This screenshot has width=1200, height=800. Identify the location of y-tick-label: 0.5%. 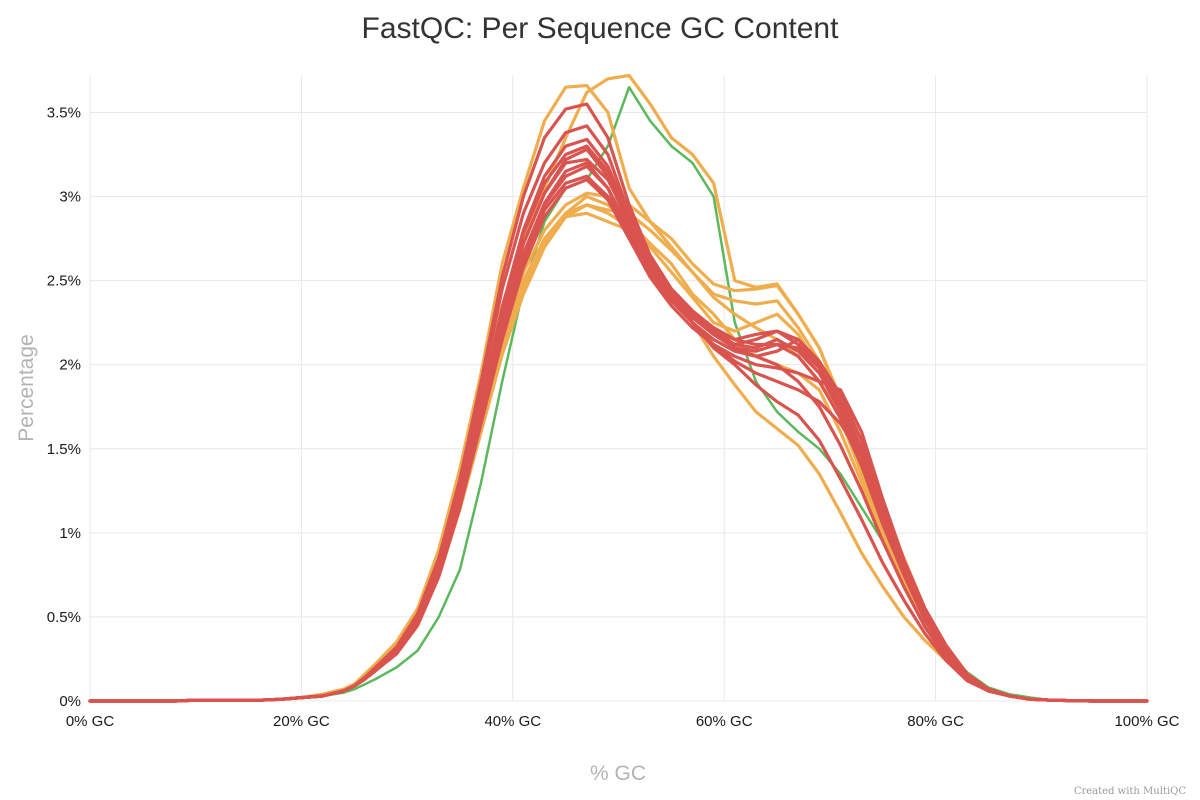
(64, 617).